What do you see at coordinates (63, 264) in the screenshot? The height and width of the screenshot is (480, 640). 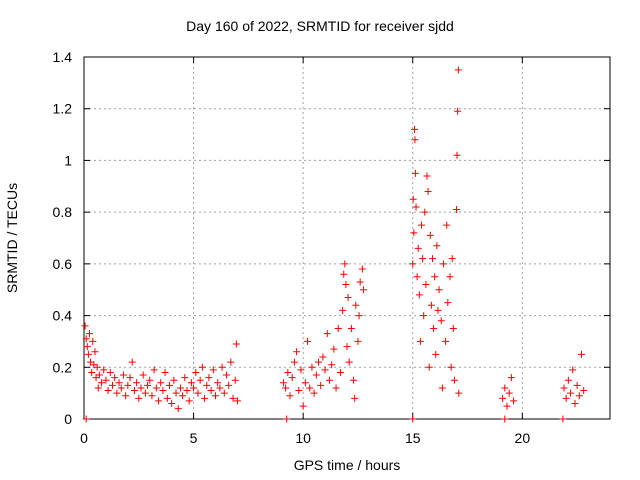 I see `y-tick-label: 0.6` at bounding box center [63, 264].